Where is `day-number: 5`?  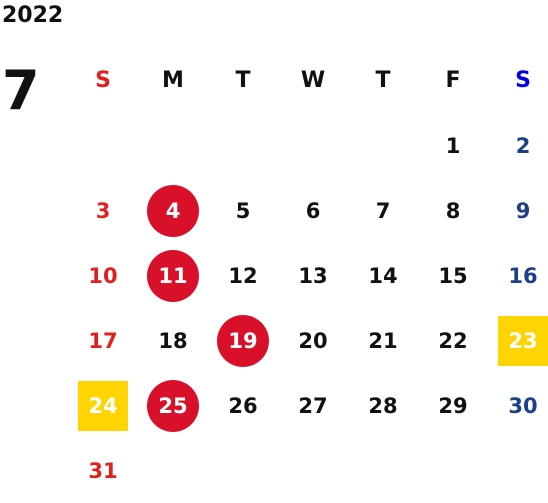 day-number: 5 is located at coordinates (243, 210).